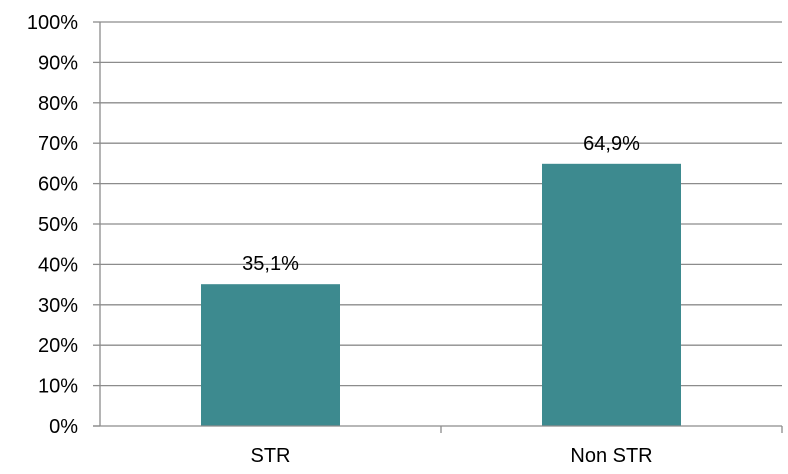 This screenshot has height=474, width=788. What do you see at coordinates (611, 456) in the screenshot?
I see `x-tick-label: Non STR` at bounding box center [611, 456].